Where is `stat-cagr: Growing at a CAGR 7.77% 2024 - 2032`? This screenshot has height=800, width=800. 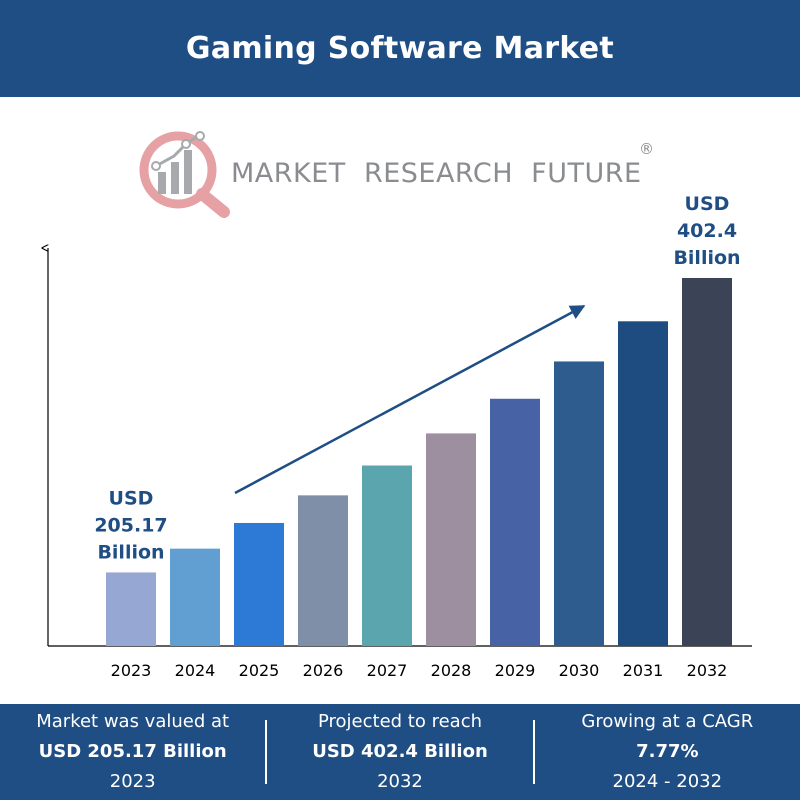 stat-cagr: Growing at a CAGR 7.77% 2024 - 2032 is located at coordinates (667, 752).